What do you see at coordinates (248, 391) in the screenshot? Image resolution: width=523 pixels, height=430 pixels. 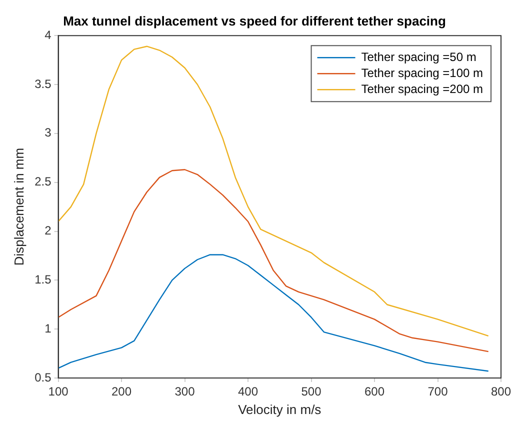 I see `x-tick-label: 400` at bounding box center [248, 391].